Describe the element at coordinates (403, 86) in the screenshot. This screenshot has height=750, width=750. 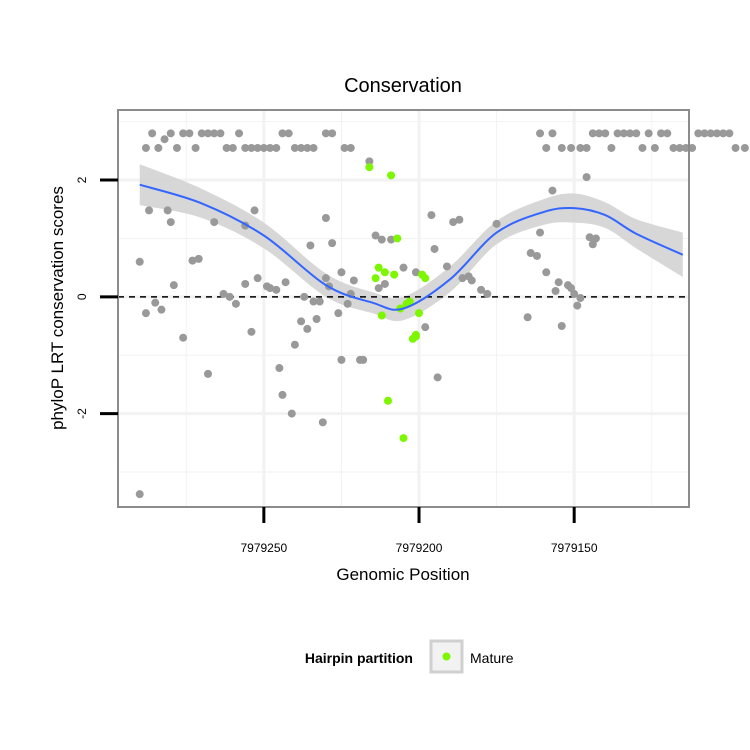
I see `chart-title: Conservation` at that location.